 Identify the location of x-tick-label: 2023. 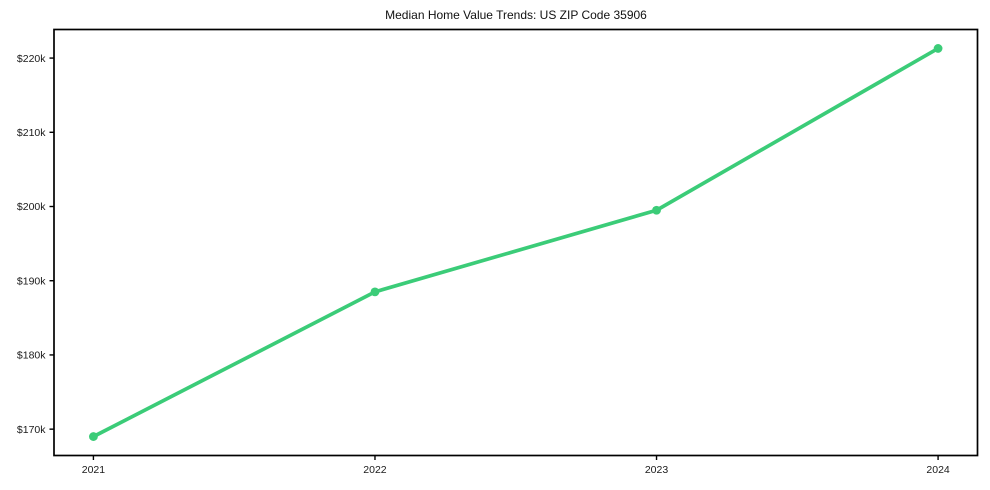
(657, 470).